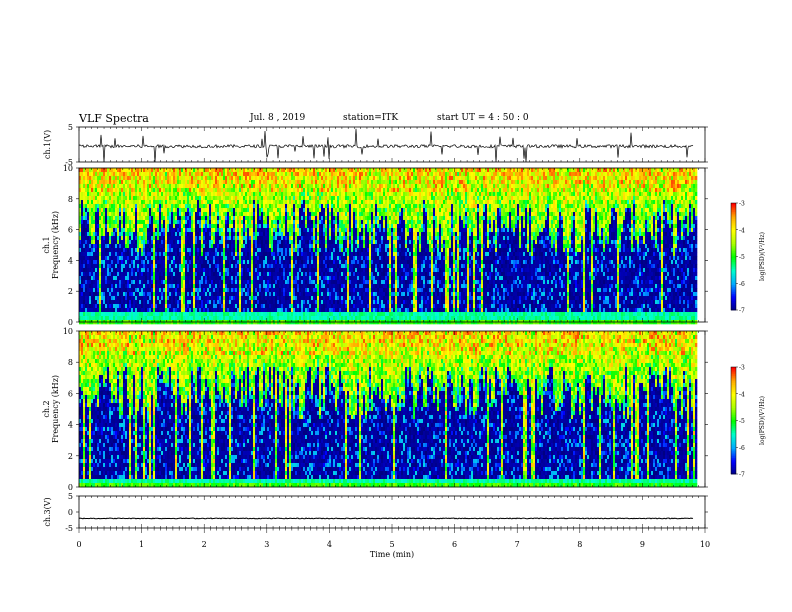 The image size is (792, 612). What do you see at coordinates (392, 554) in the screenshot?
I see `x-axis-label: Time (min)` at bounding box center [392, 554].